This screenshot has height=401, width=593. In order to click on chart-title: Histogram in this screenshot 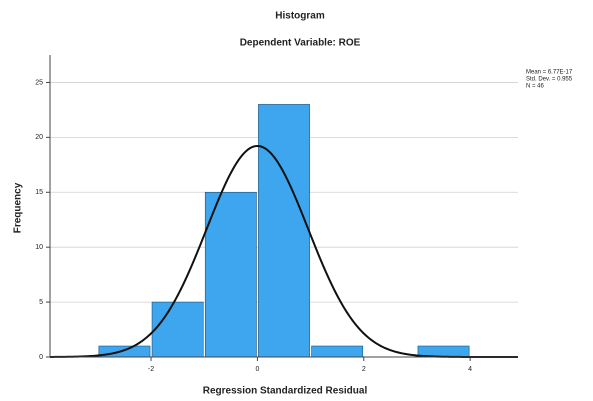, I will do `click(300, 16)`.